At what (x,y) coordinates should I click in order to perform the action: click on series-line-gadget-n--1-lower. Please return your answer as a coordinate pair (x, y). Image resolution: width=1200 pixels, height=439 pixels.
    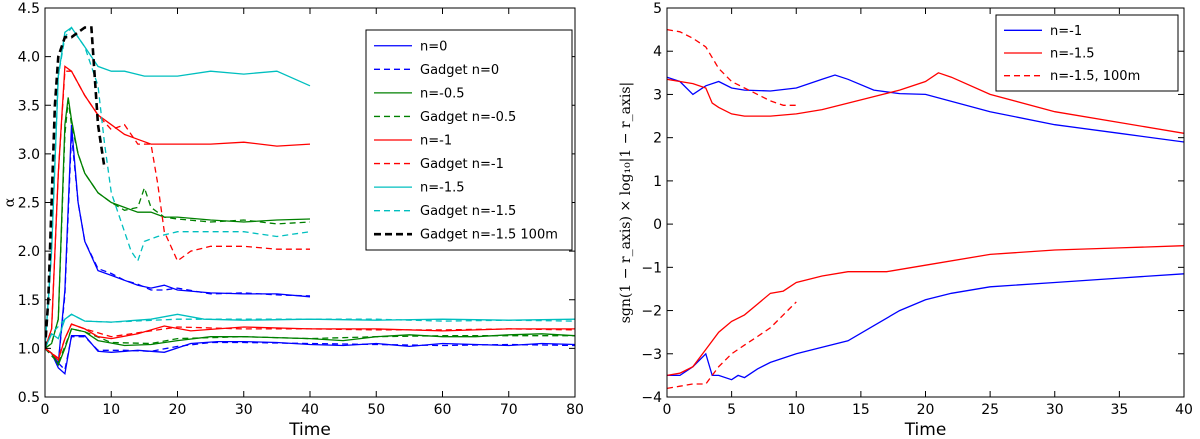
    Looking at the image, I should click on (310, 341).